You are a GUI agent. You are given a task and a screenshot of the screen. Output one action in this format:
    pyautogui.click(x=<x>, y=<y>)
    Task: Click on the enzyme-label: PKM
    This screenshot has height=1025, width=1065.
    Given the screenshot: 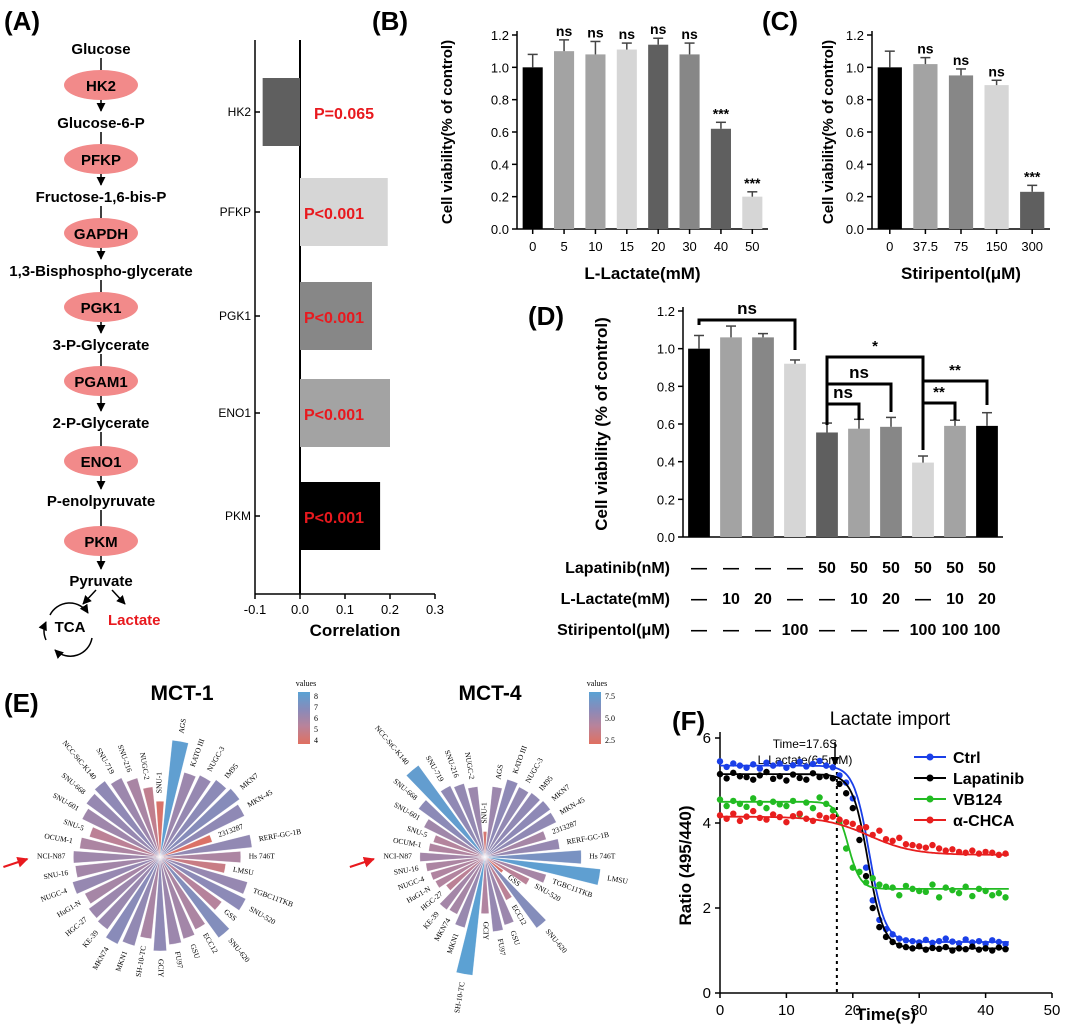 What is the action you would take?
    pyautogui.click(x=100, y=542)
    